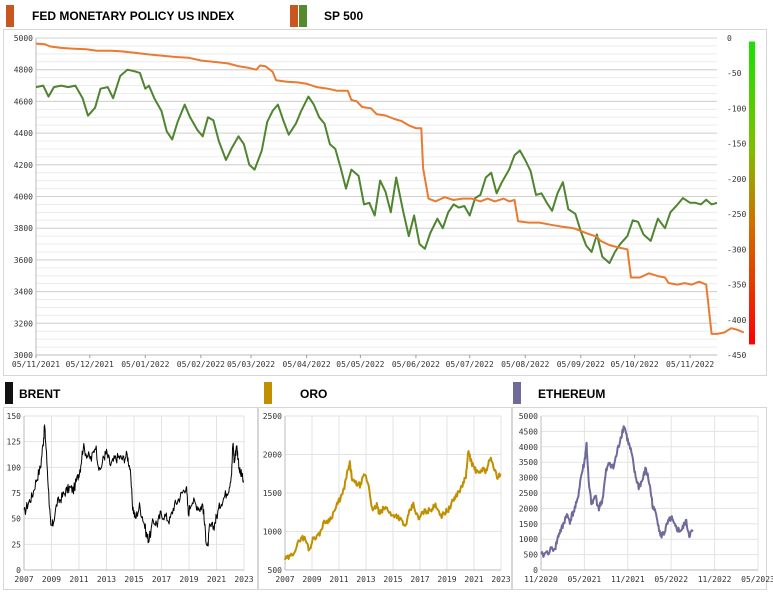 The height and width of the screenshot is (595, 773). I want to click on y-axis-tick-label: 75, so click(16, 493).